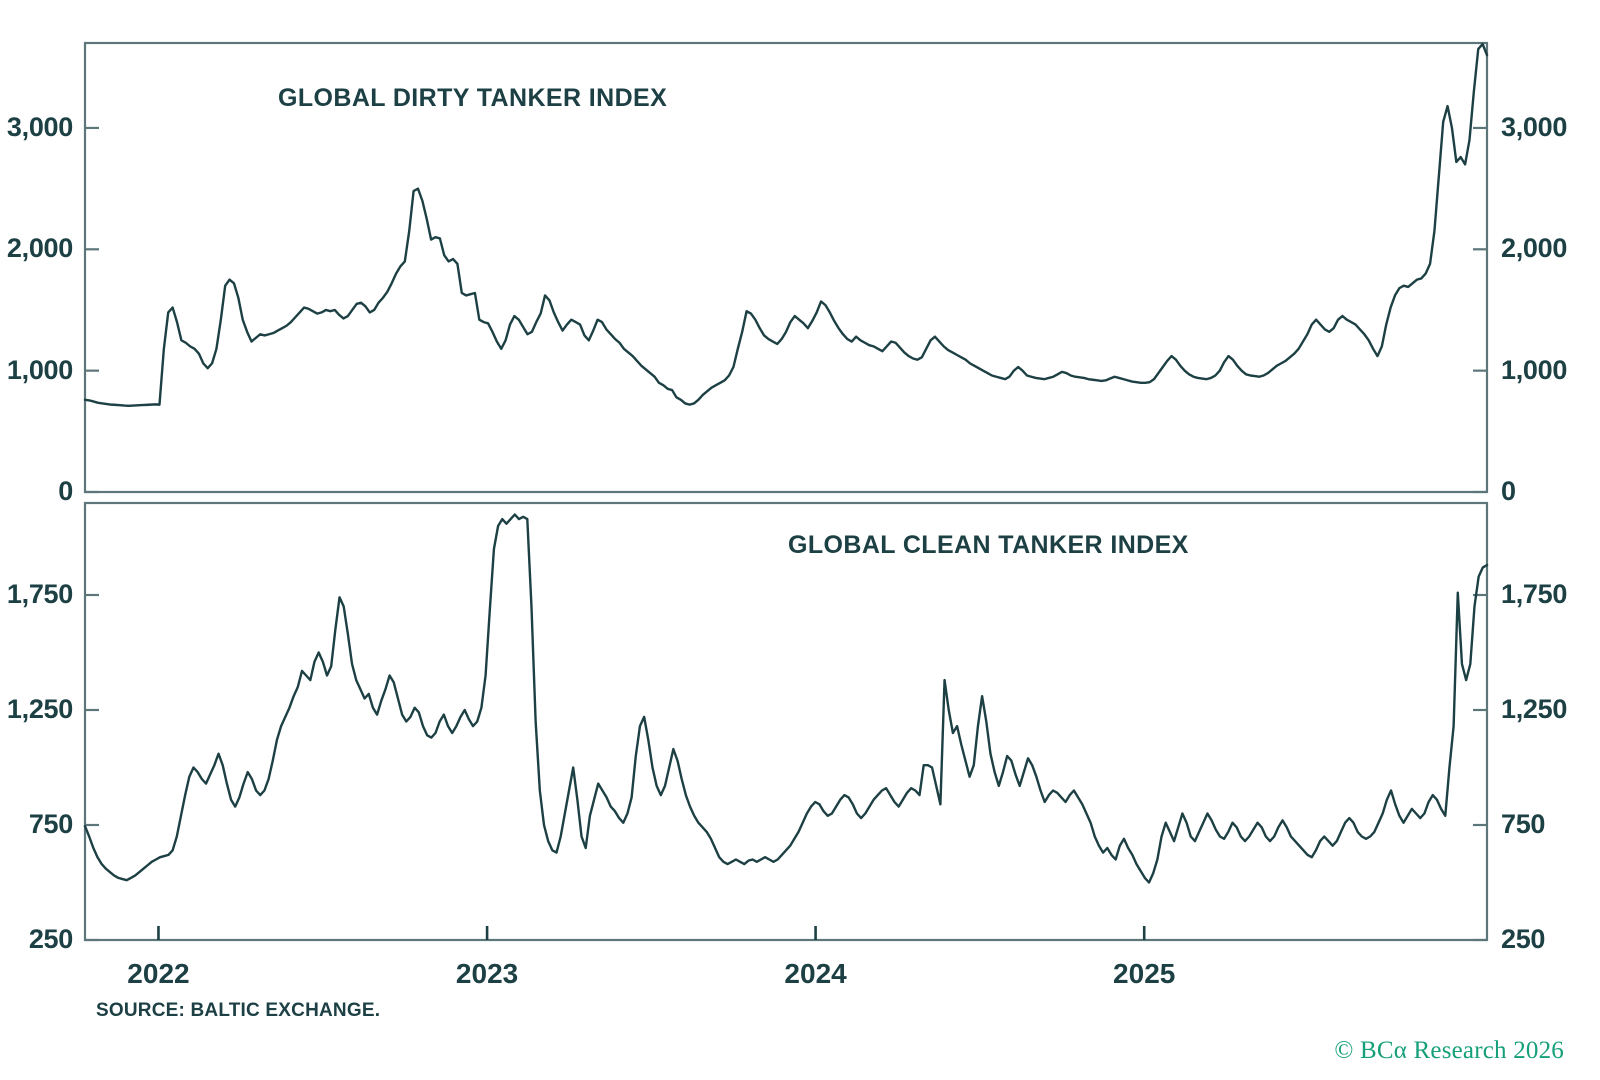 The width and height of the screenshot is (1600, 1080). What do you see at coordinates (1534, 709) in the screenshot?
I see `bottom-ytick-right: 1,250` at bounding box center [1534, 709].